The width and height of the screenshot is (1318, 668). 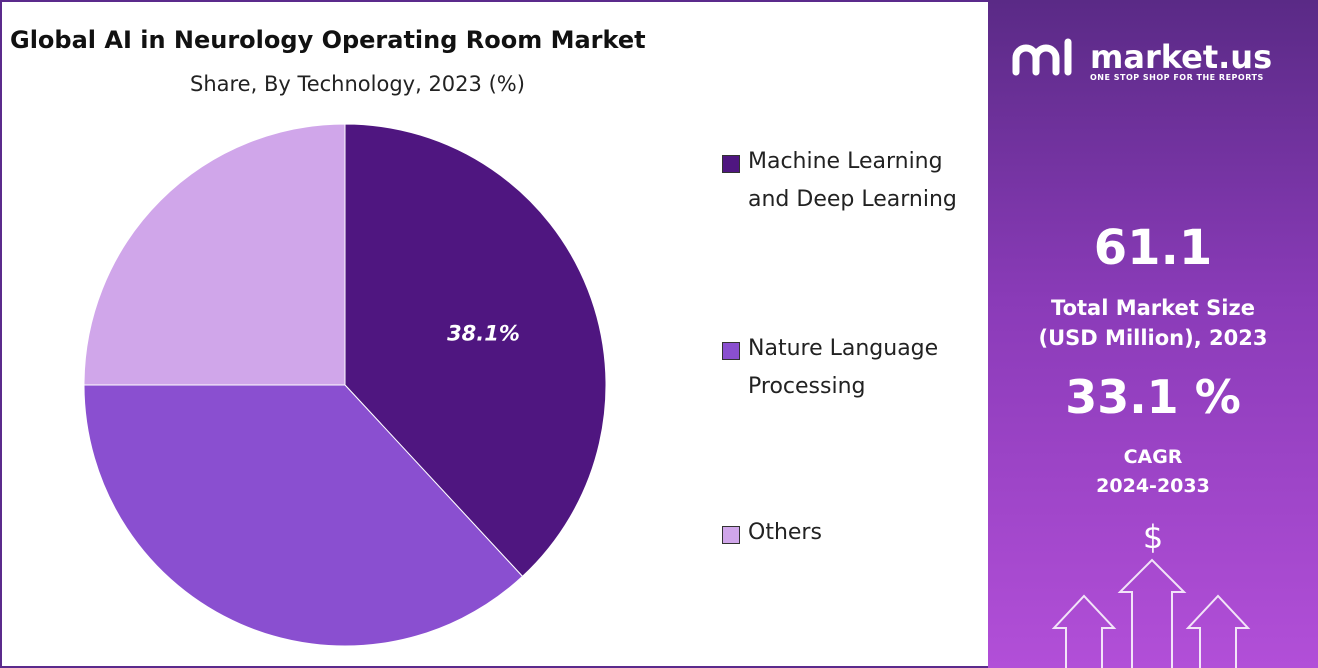 What do you see at coordinates (785, 532) in the screenshot?
I see `legend-label: Others` at bounding box center [785, 532].